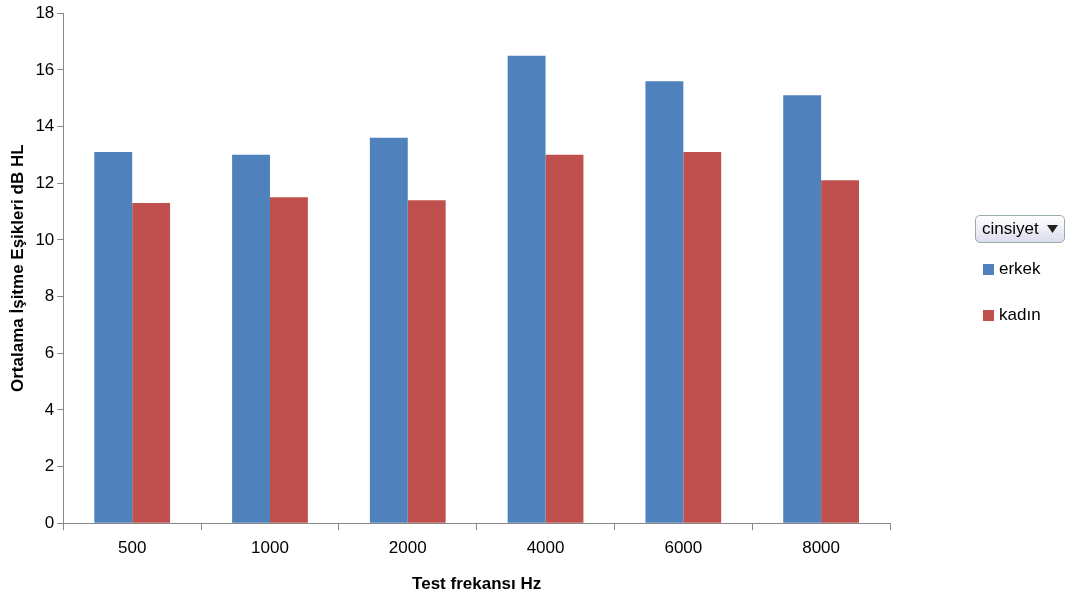 The width and height of the screenshot is (1090, 603). Describe the element at coordinates (45, 12) in the screenshot. I see `y-tick-label: 18` at that location.